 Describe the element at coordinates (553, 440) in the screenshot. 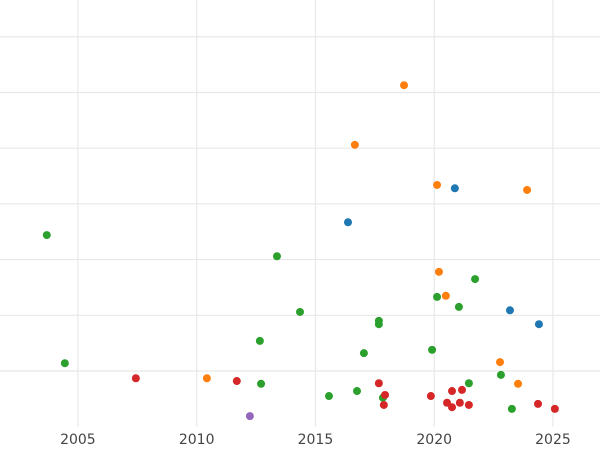

I see `x-tick-label: 2025` at that location.